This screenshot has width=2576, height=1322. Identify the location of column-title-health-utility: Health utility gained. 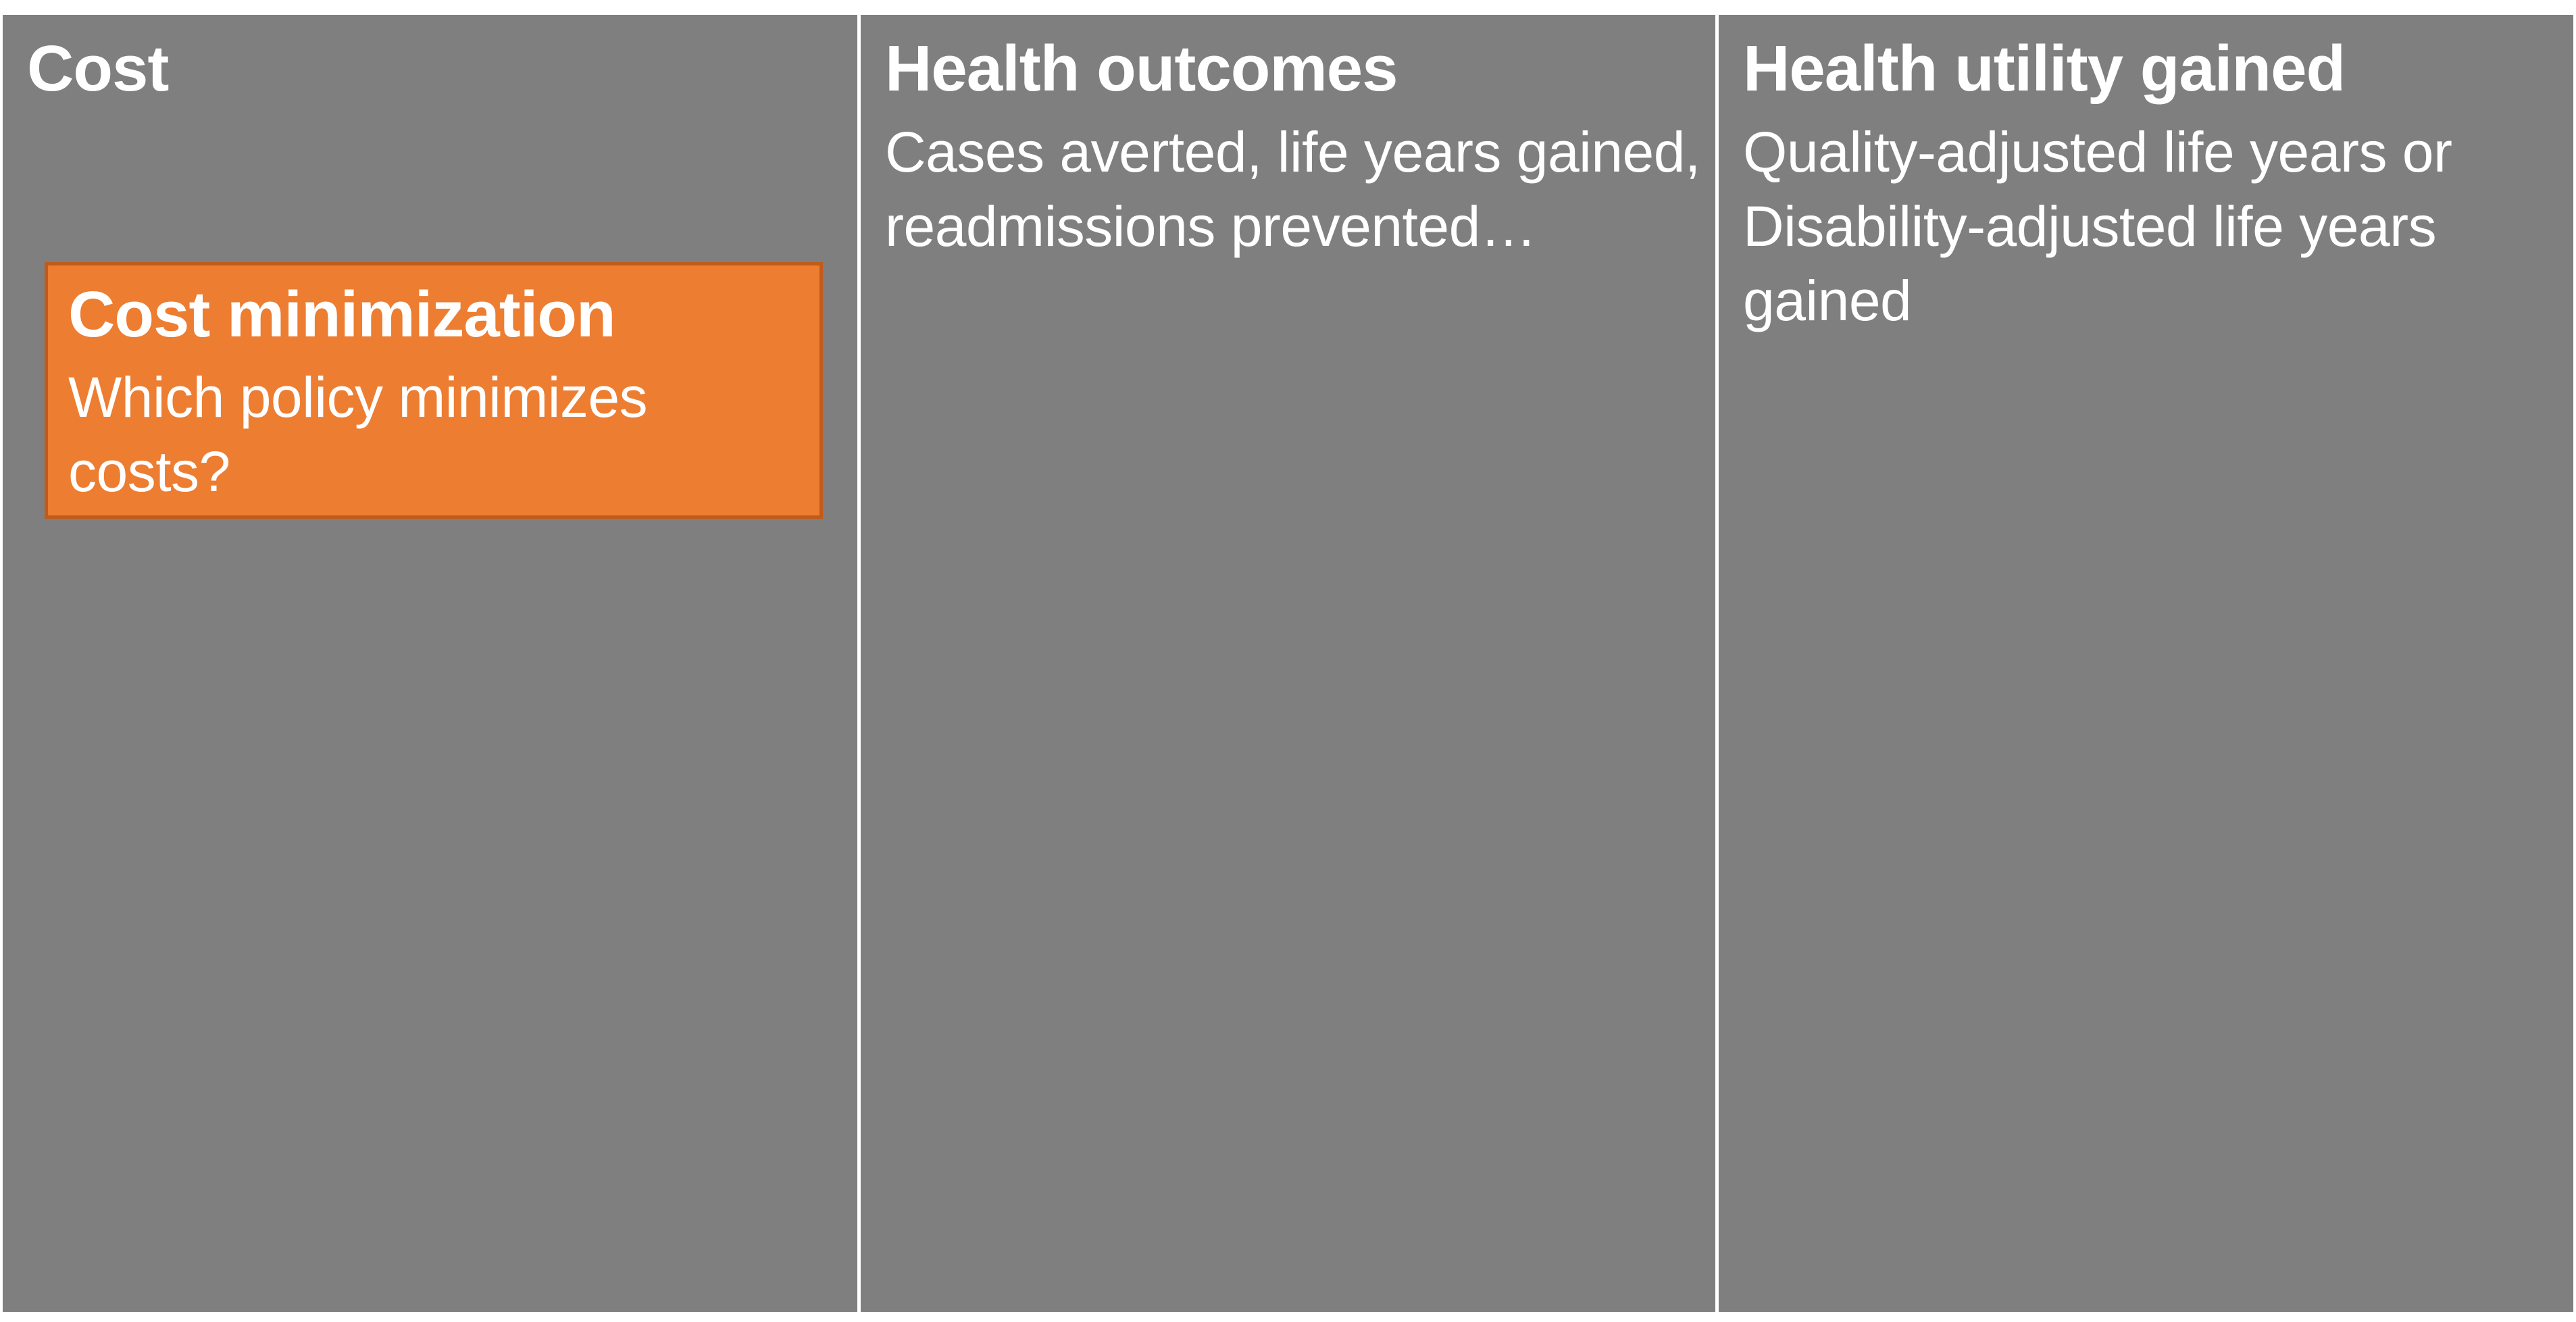
(2044, 68).